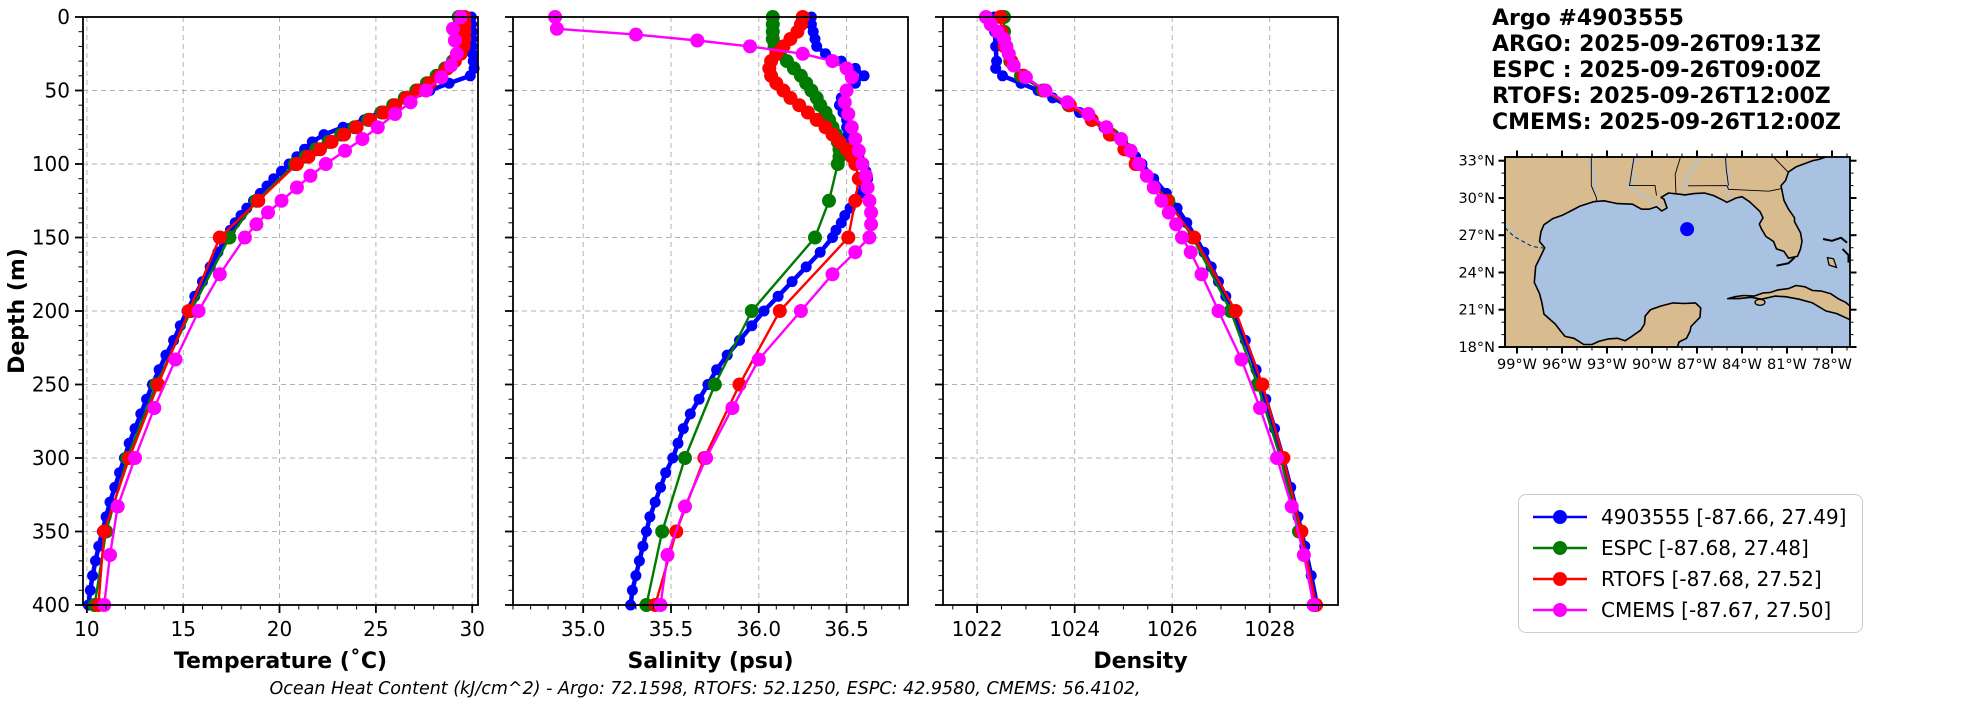 The width and height of the screenshot is (1967, 712). I want to click on page-title: Argo #4903555, so click(1588, 18).